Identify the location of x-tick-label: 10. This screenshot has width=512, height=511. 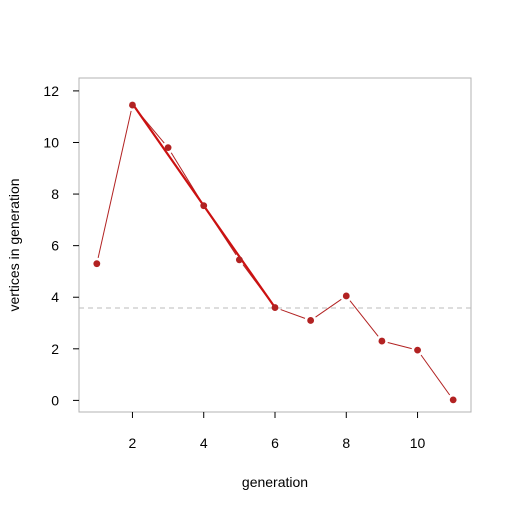
(418, 443).